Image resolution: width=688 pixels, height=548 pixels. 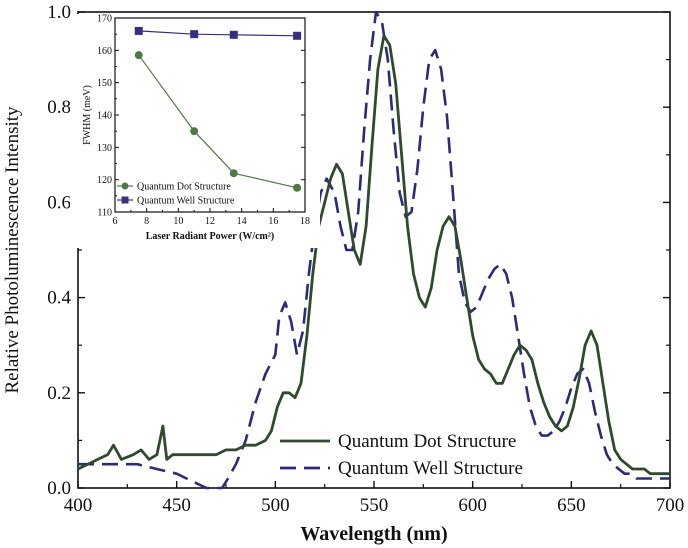 What do you see at coordinates (125, 200) in the screenshot?
I see `inset-legend-marker-quantum-well` at bounding box center [125, 200].